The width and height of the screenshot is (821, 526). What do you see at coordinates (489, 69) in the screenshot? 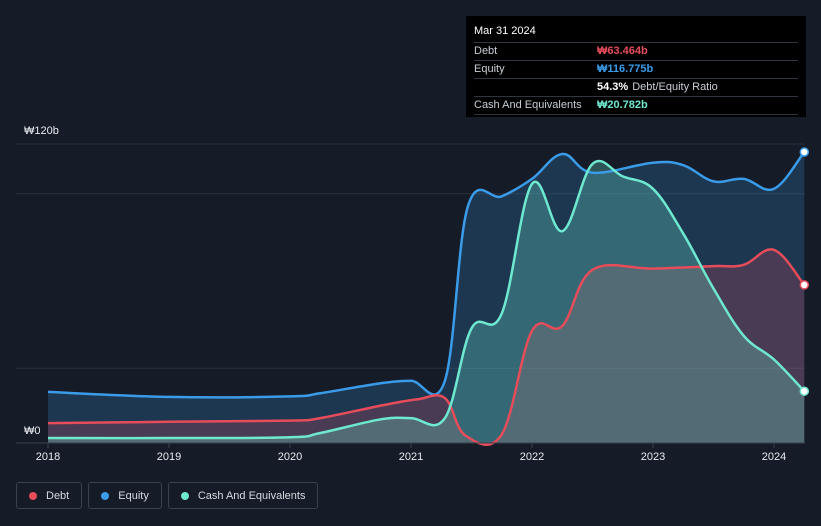
I see `tooltip-label-equity: Equity` at bounding box center [489, 69].